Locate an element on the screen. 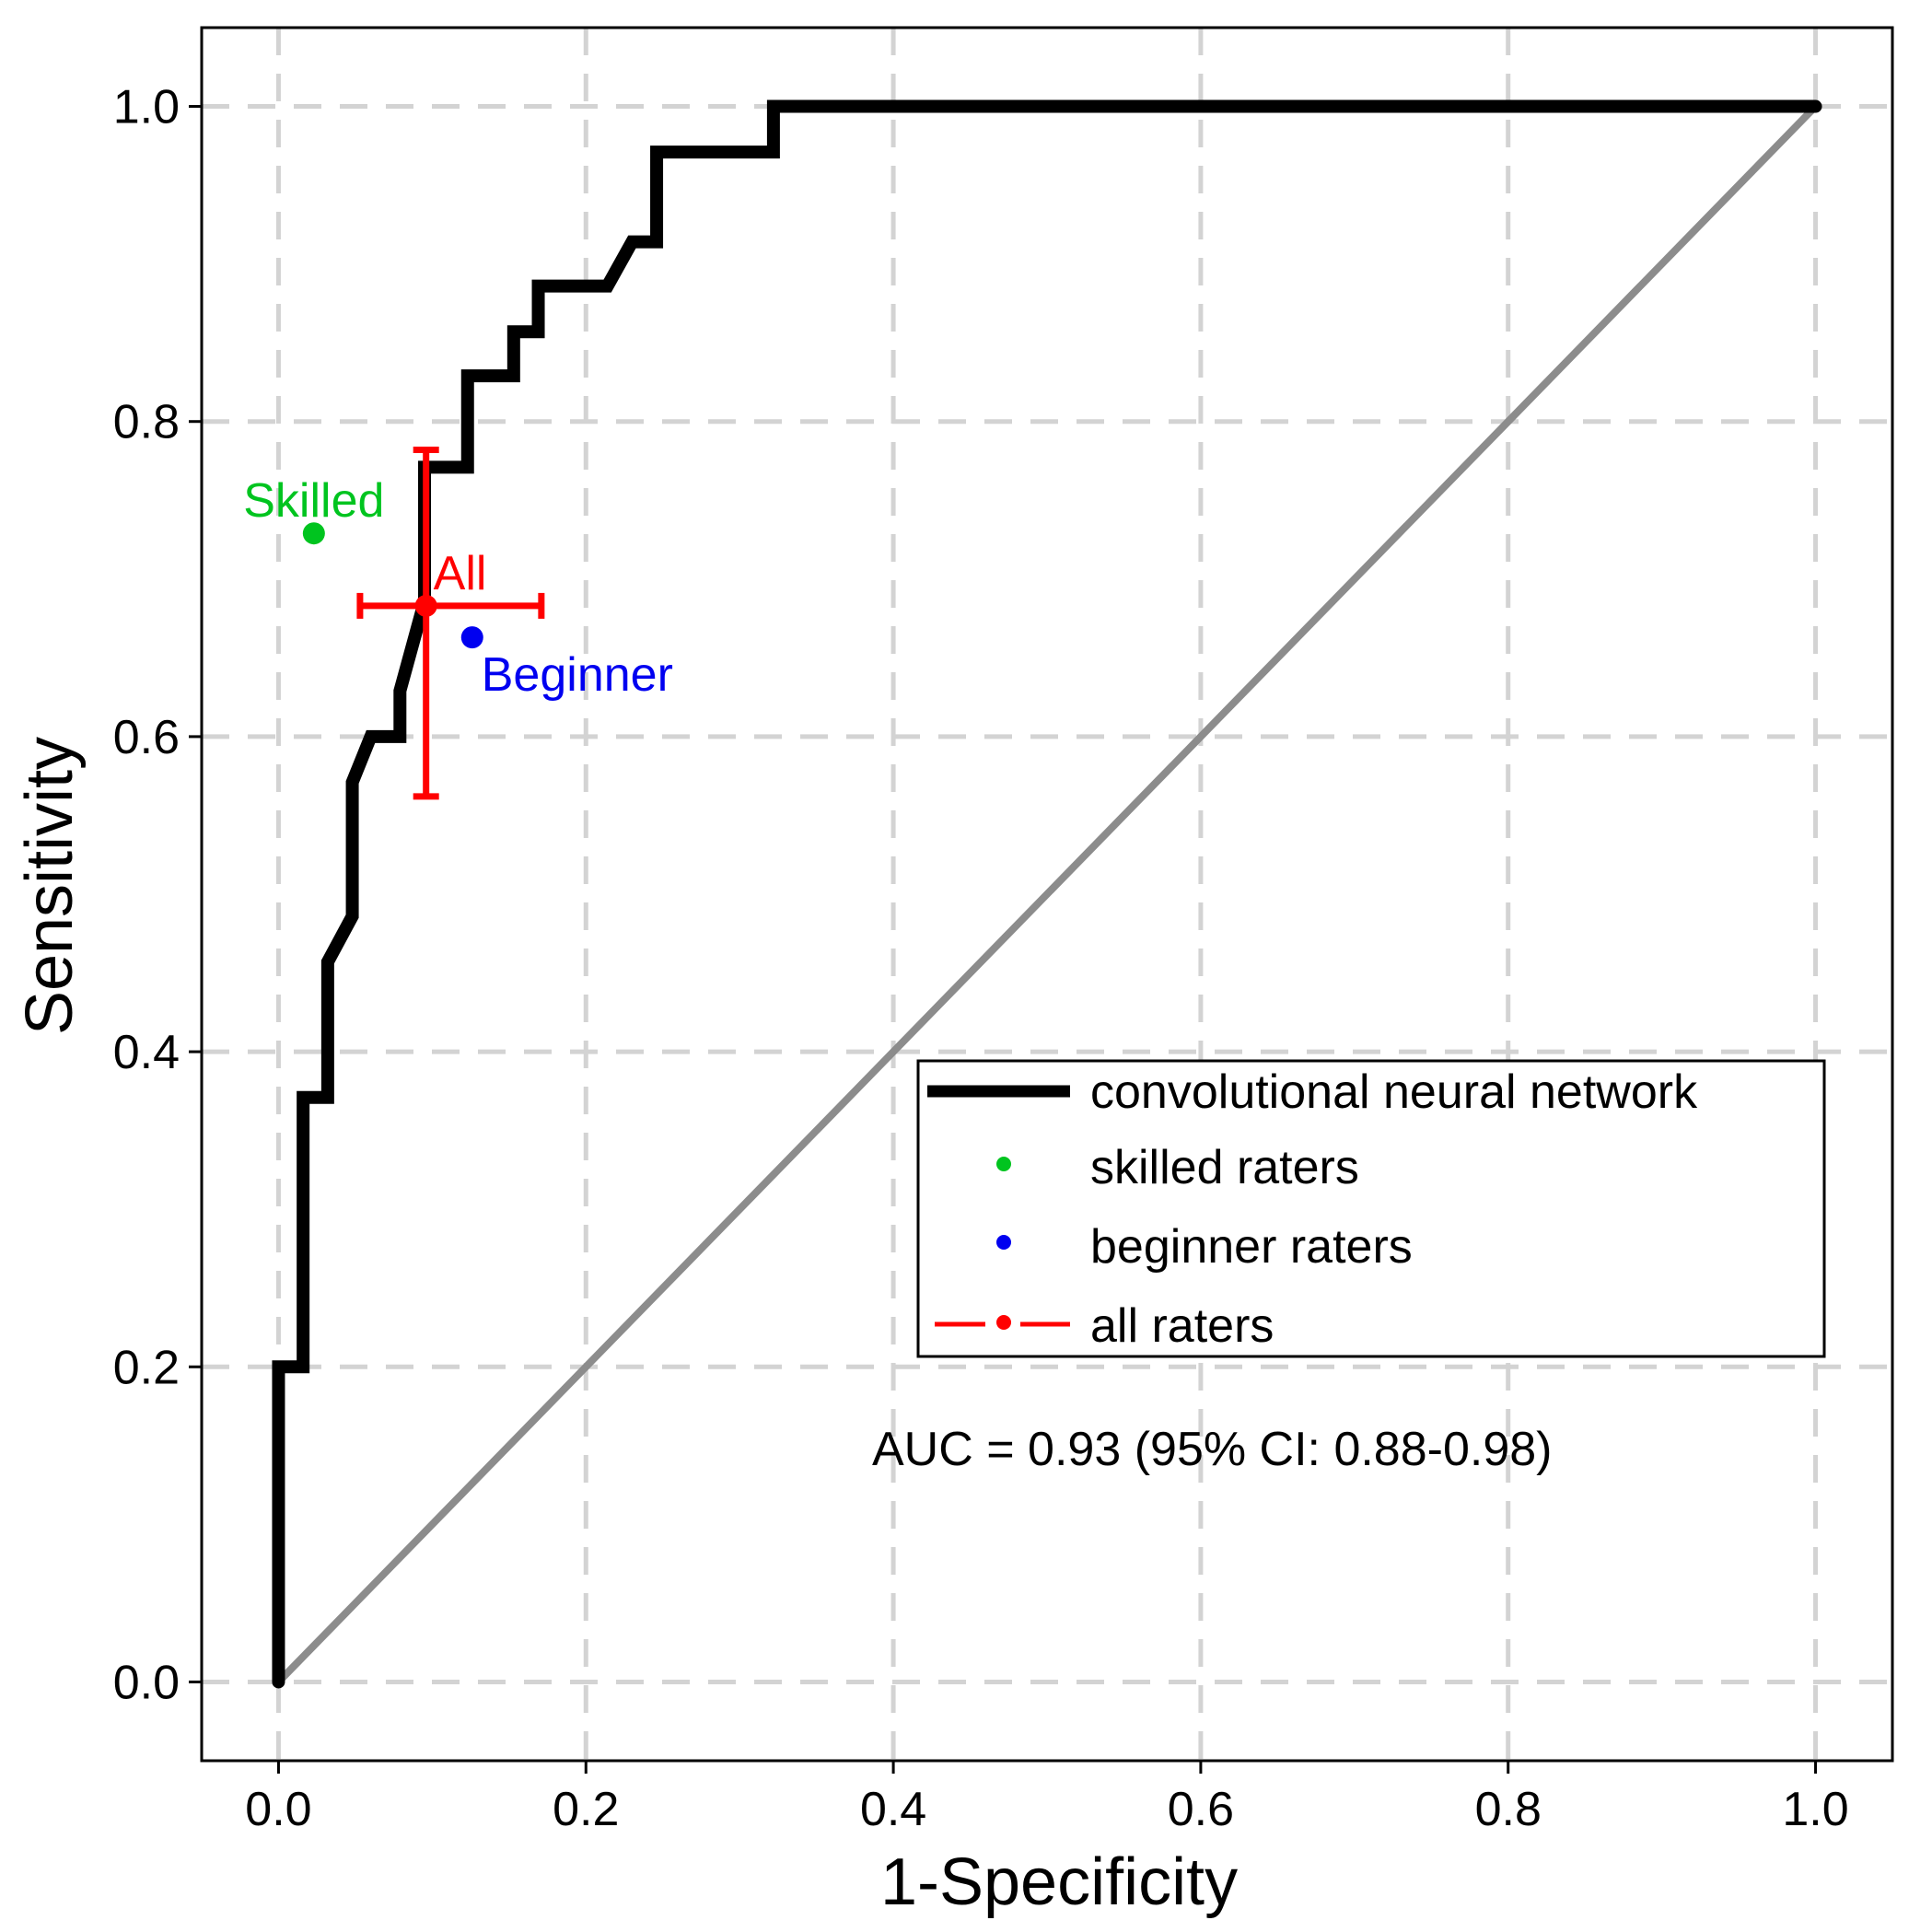 The width and height of the screenshot is (1932, 1932). y-tick-label: 0.0 is located at coordinates (146, 1682).